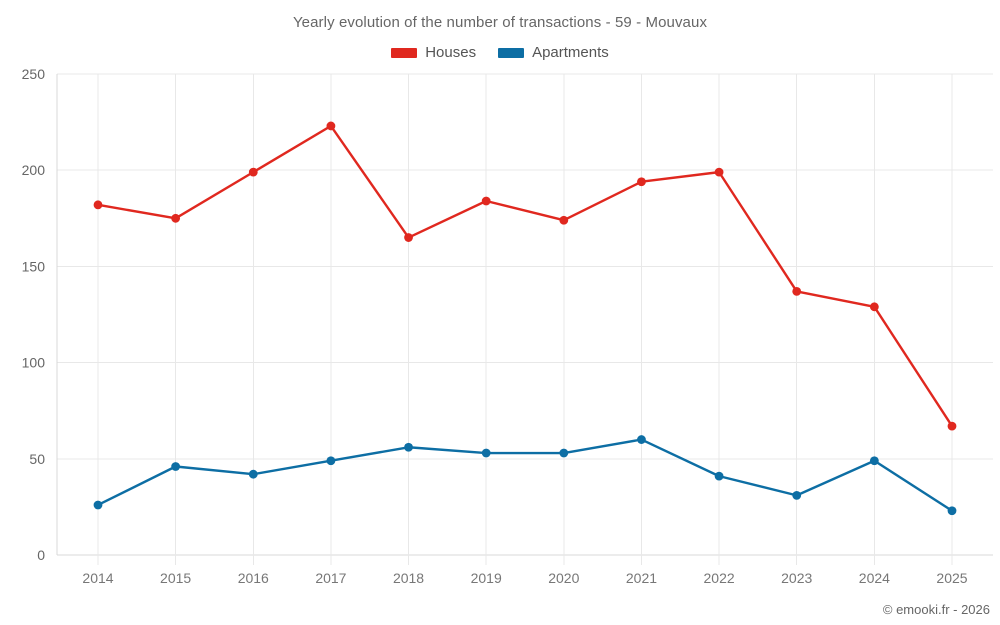  What do you see at coordinates (331, 461) in the screenshot?
I see `data-point-apartments-2017` at bounding box center [331, 461].